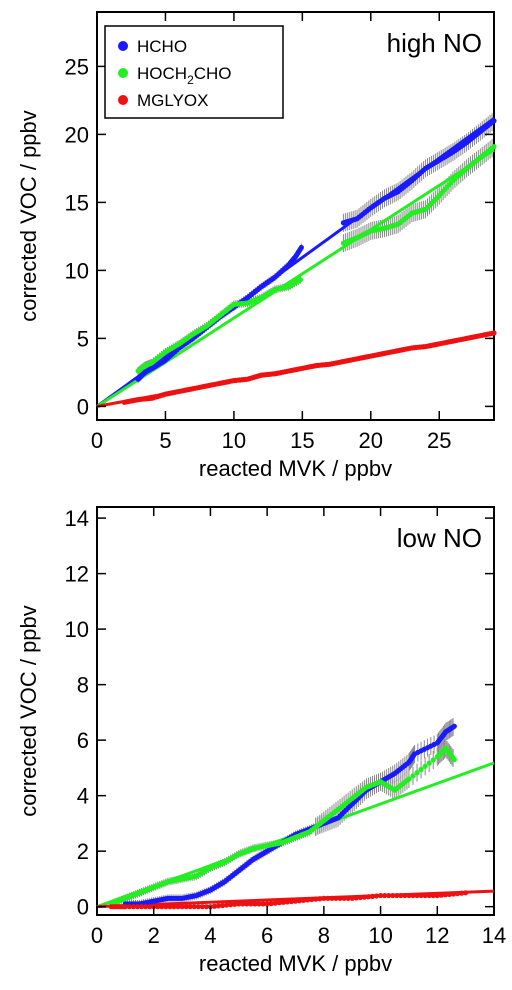 This screenshot has height=990, width=512. Describe the element at coordinates (302, 440) in the screenshot. I see `x-tick-label: 15` at that location.